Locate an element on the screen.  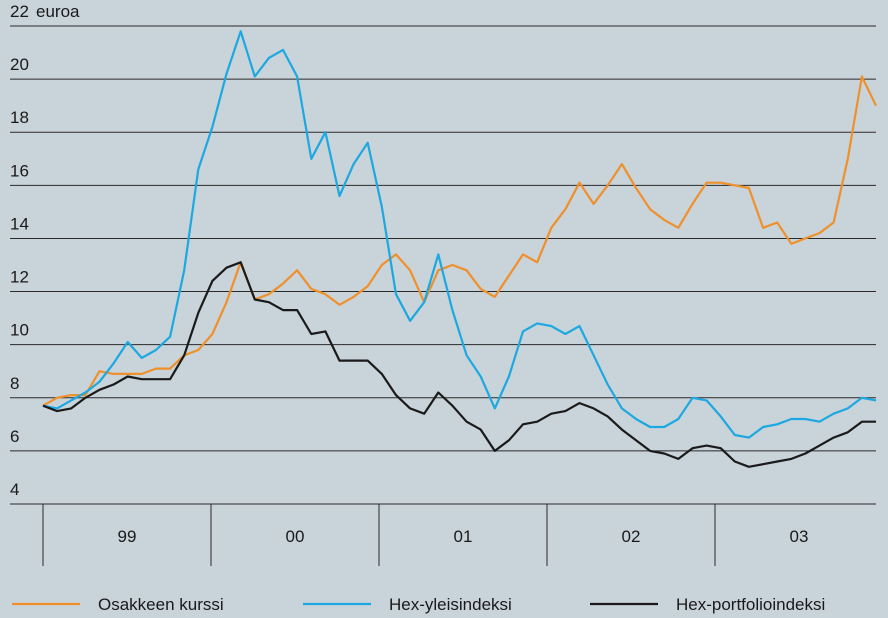
y-tick-label: 10 is located at coordinates (19, 330).